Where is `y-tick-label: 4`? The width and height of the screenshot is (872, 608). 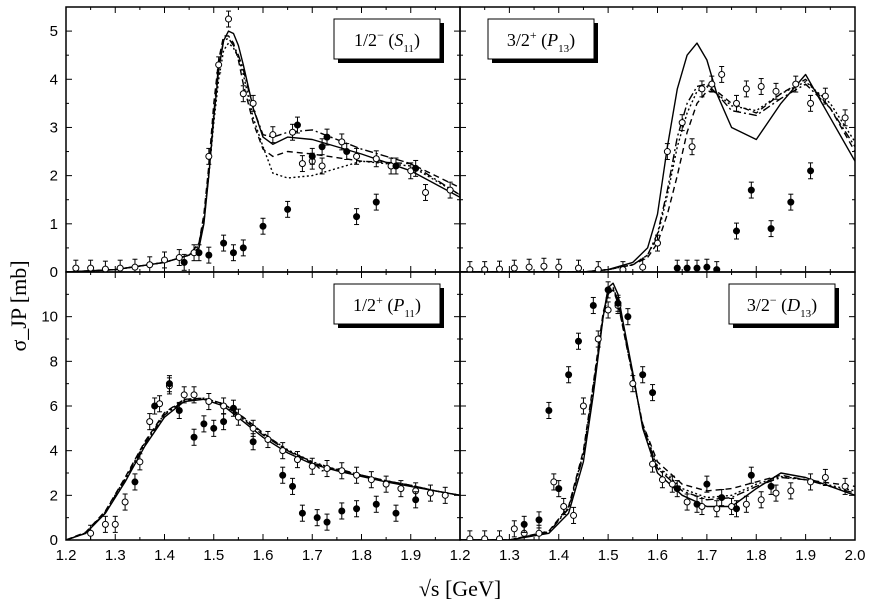
y-tick-label: 4 is located at coordinates (54, 451).